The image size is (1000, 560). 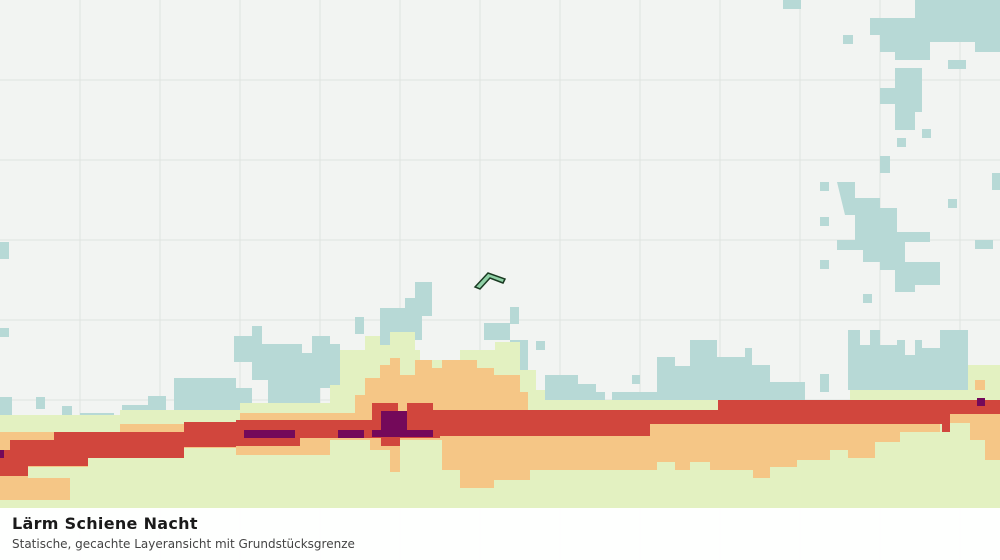 What do you see at coordinates (105, 523) in the screenshot?
I see `layer-title: Lärm Schiene Nacht` at bounding box center [105, 523].